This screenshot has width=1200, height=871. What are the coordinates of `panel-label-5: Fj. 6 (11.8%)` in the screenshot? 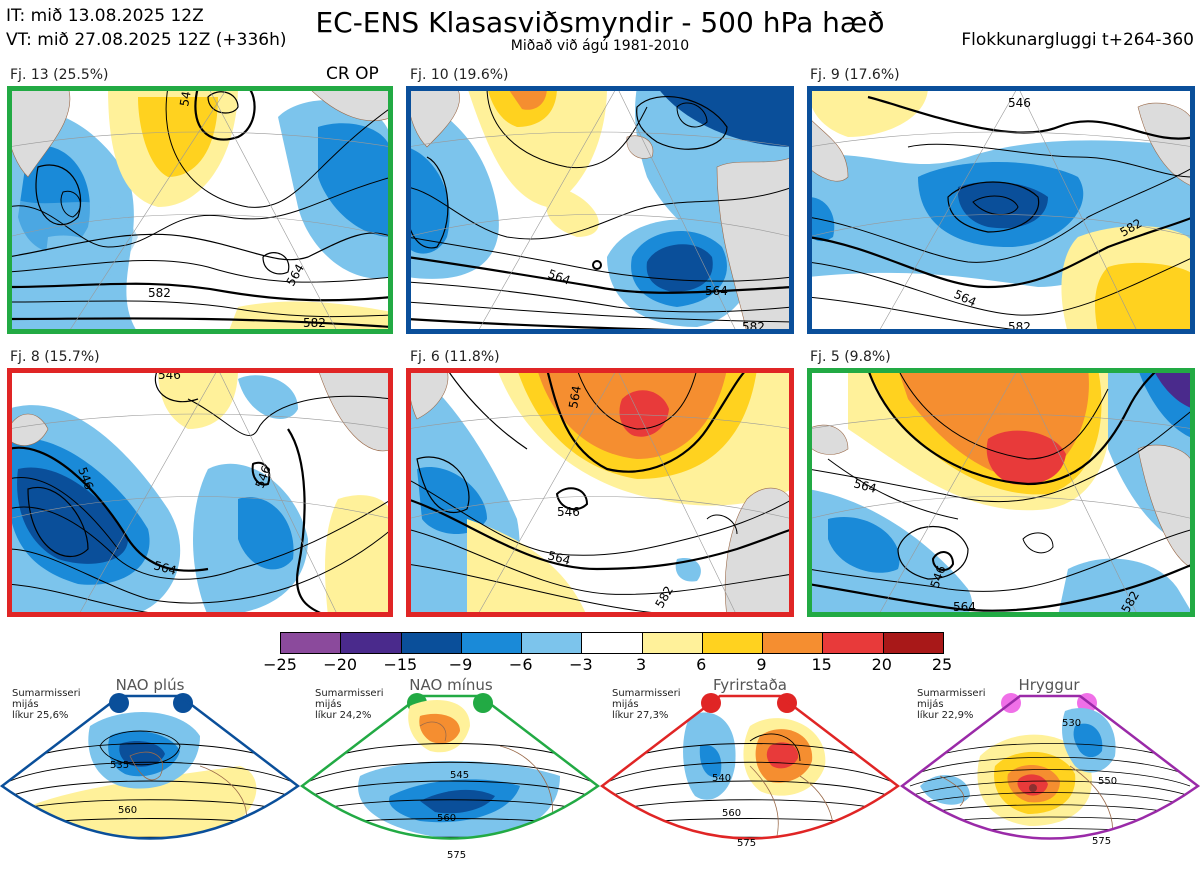 It's located at (455, 357).